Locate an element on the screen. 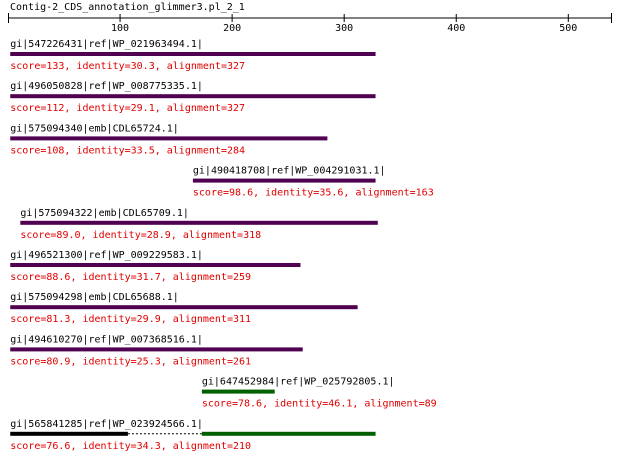 The image size is (620, 461). hit-label: gi|490418708|ref|WP_004291031.1| is located at coordinates (289, 171).